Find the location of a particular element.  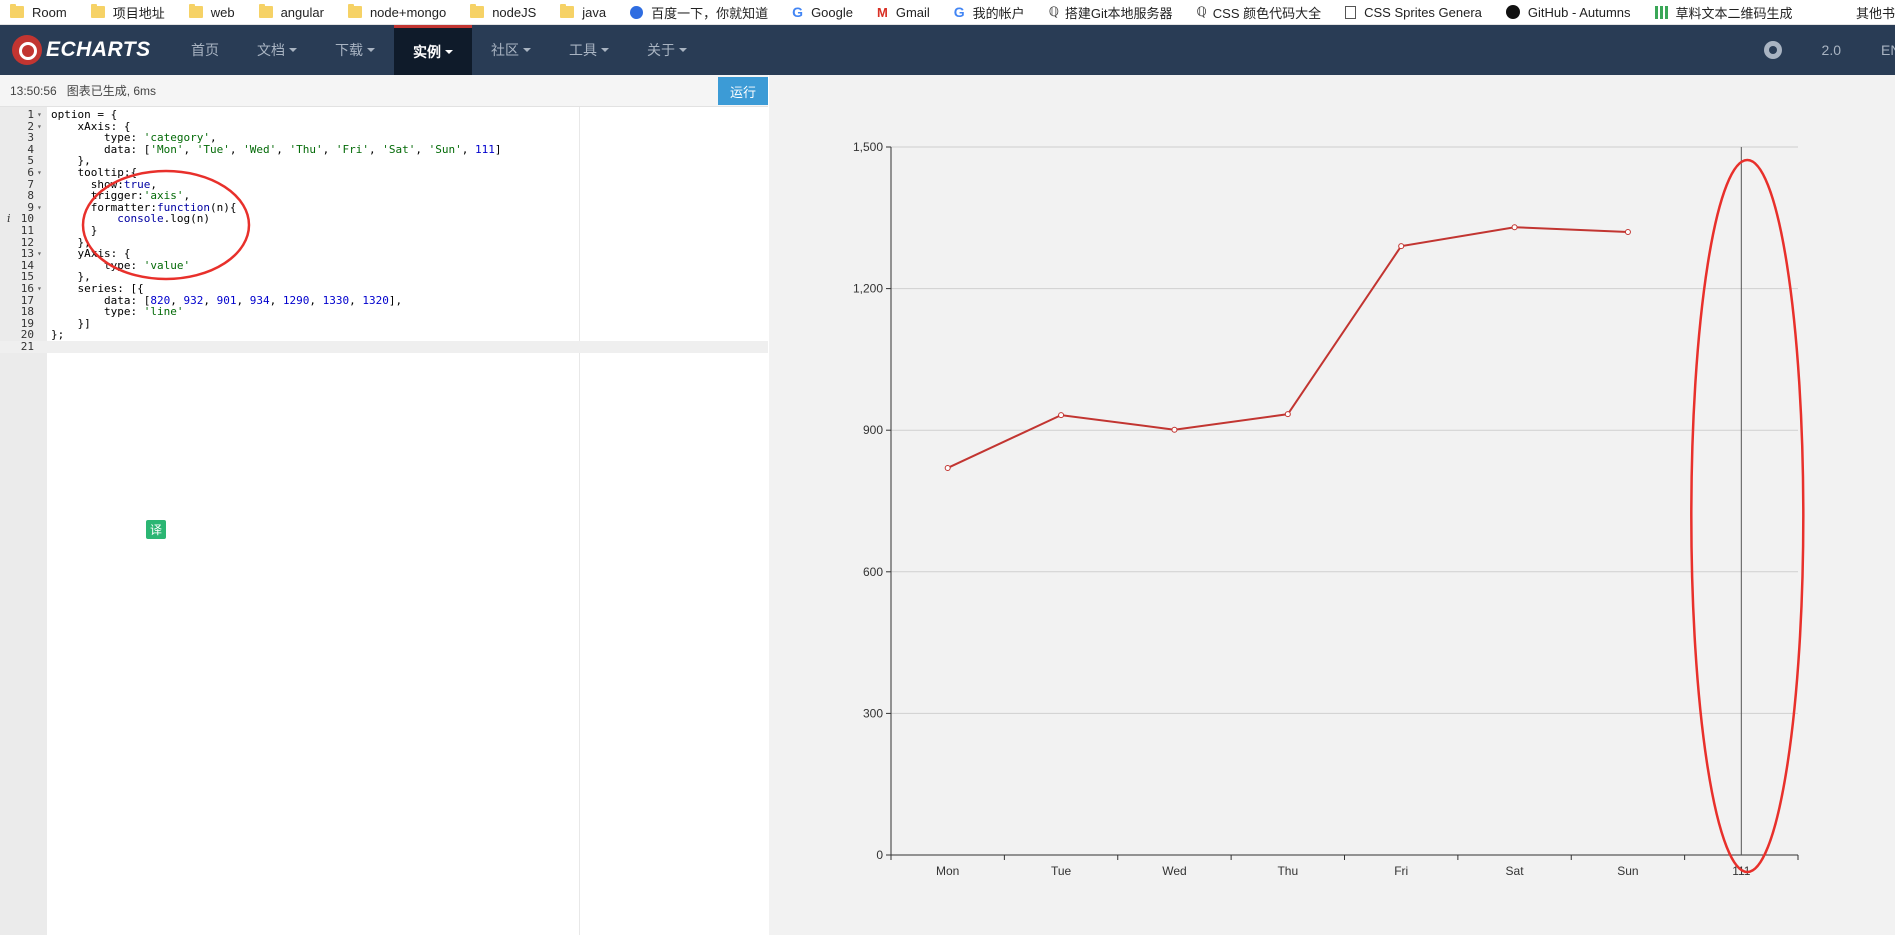

code-line: 1 ▾ option = { is located at coordinates (384, 115).